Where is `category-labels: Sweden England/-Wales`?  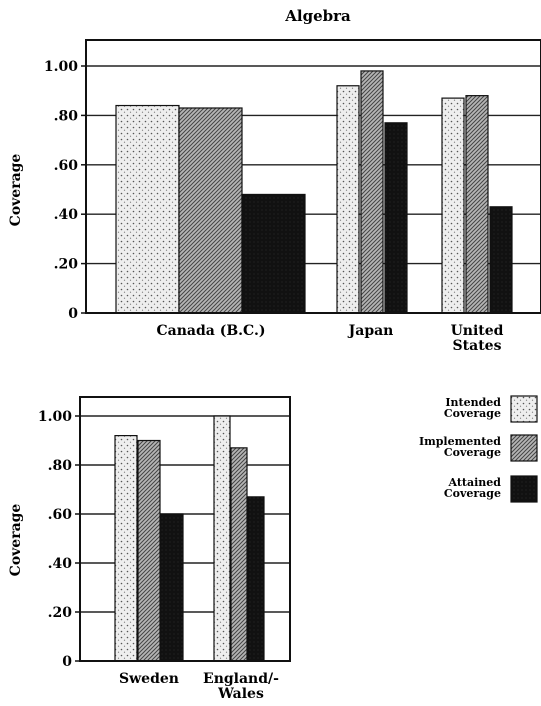 category-labels: Sweden England/-Wales is located at coordinates (199, 686).